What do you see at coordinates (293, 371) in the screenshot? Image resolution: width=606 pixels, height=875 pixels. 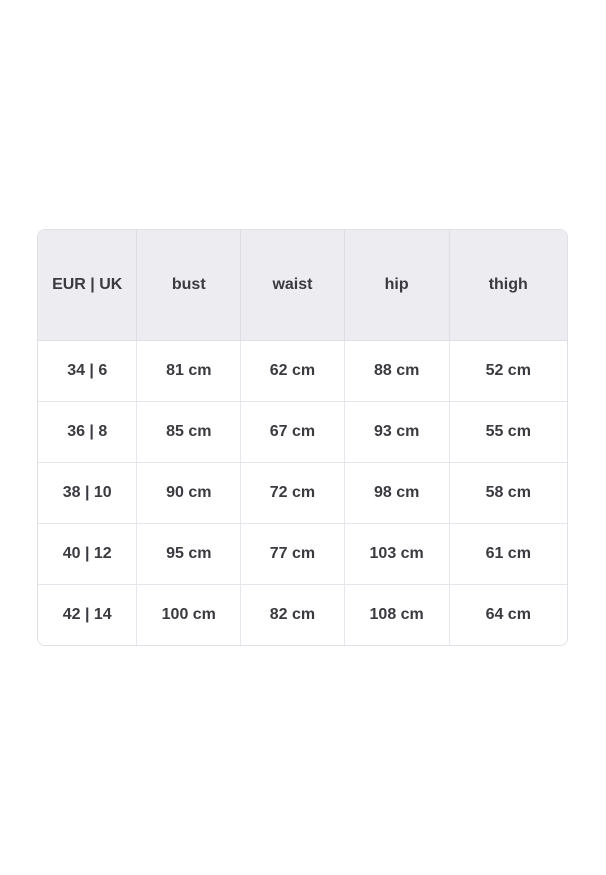 I see `measurement-cell: 62 cm` at bounding box center [293, 371].